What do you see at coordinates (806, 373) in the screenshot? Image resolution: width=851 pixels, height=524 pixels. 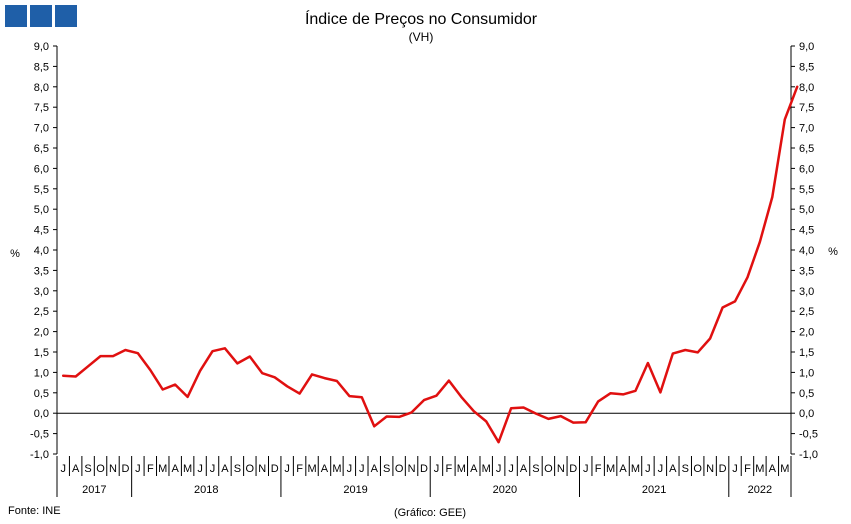 I see `y-tick-label-right: 1,0` at bounding box center [806, 373].